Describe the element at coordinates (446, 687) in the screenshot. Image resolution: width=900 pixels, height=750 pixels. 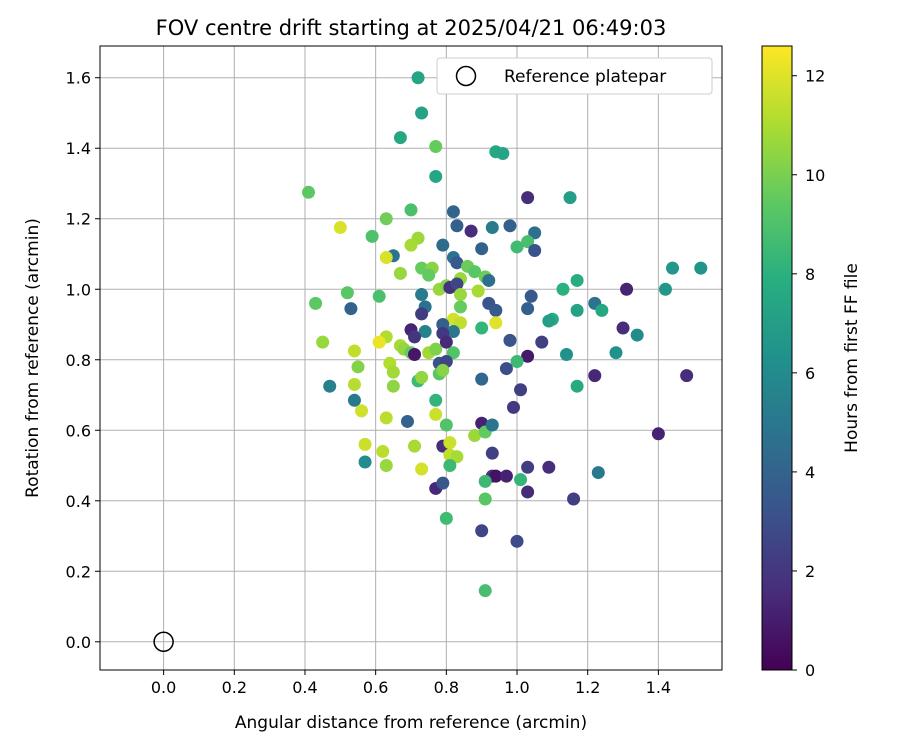
I see `x-tick-label: 0.8` at that location.